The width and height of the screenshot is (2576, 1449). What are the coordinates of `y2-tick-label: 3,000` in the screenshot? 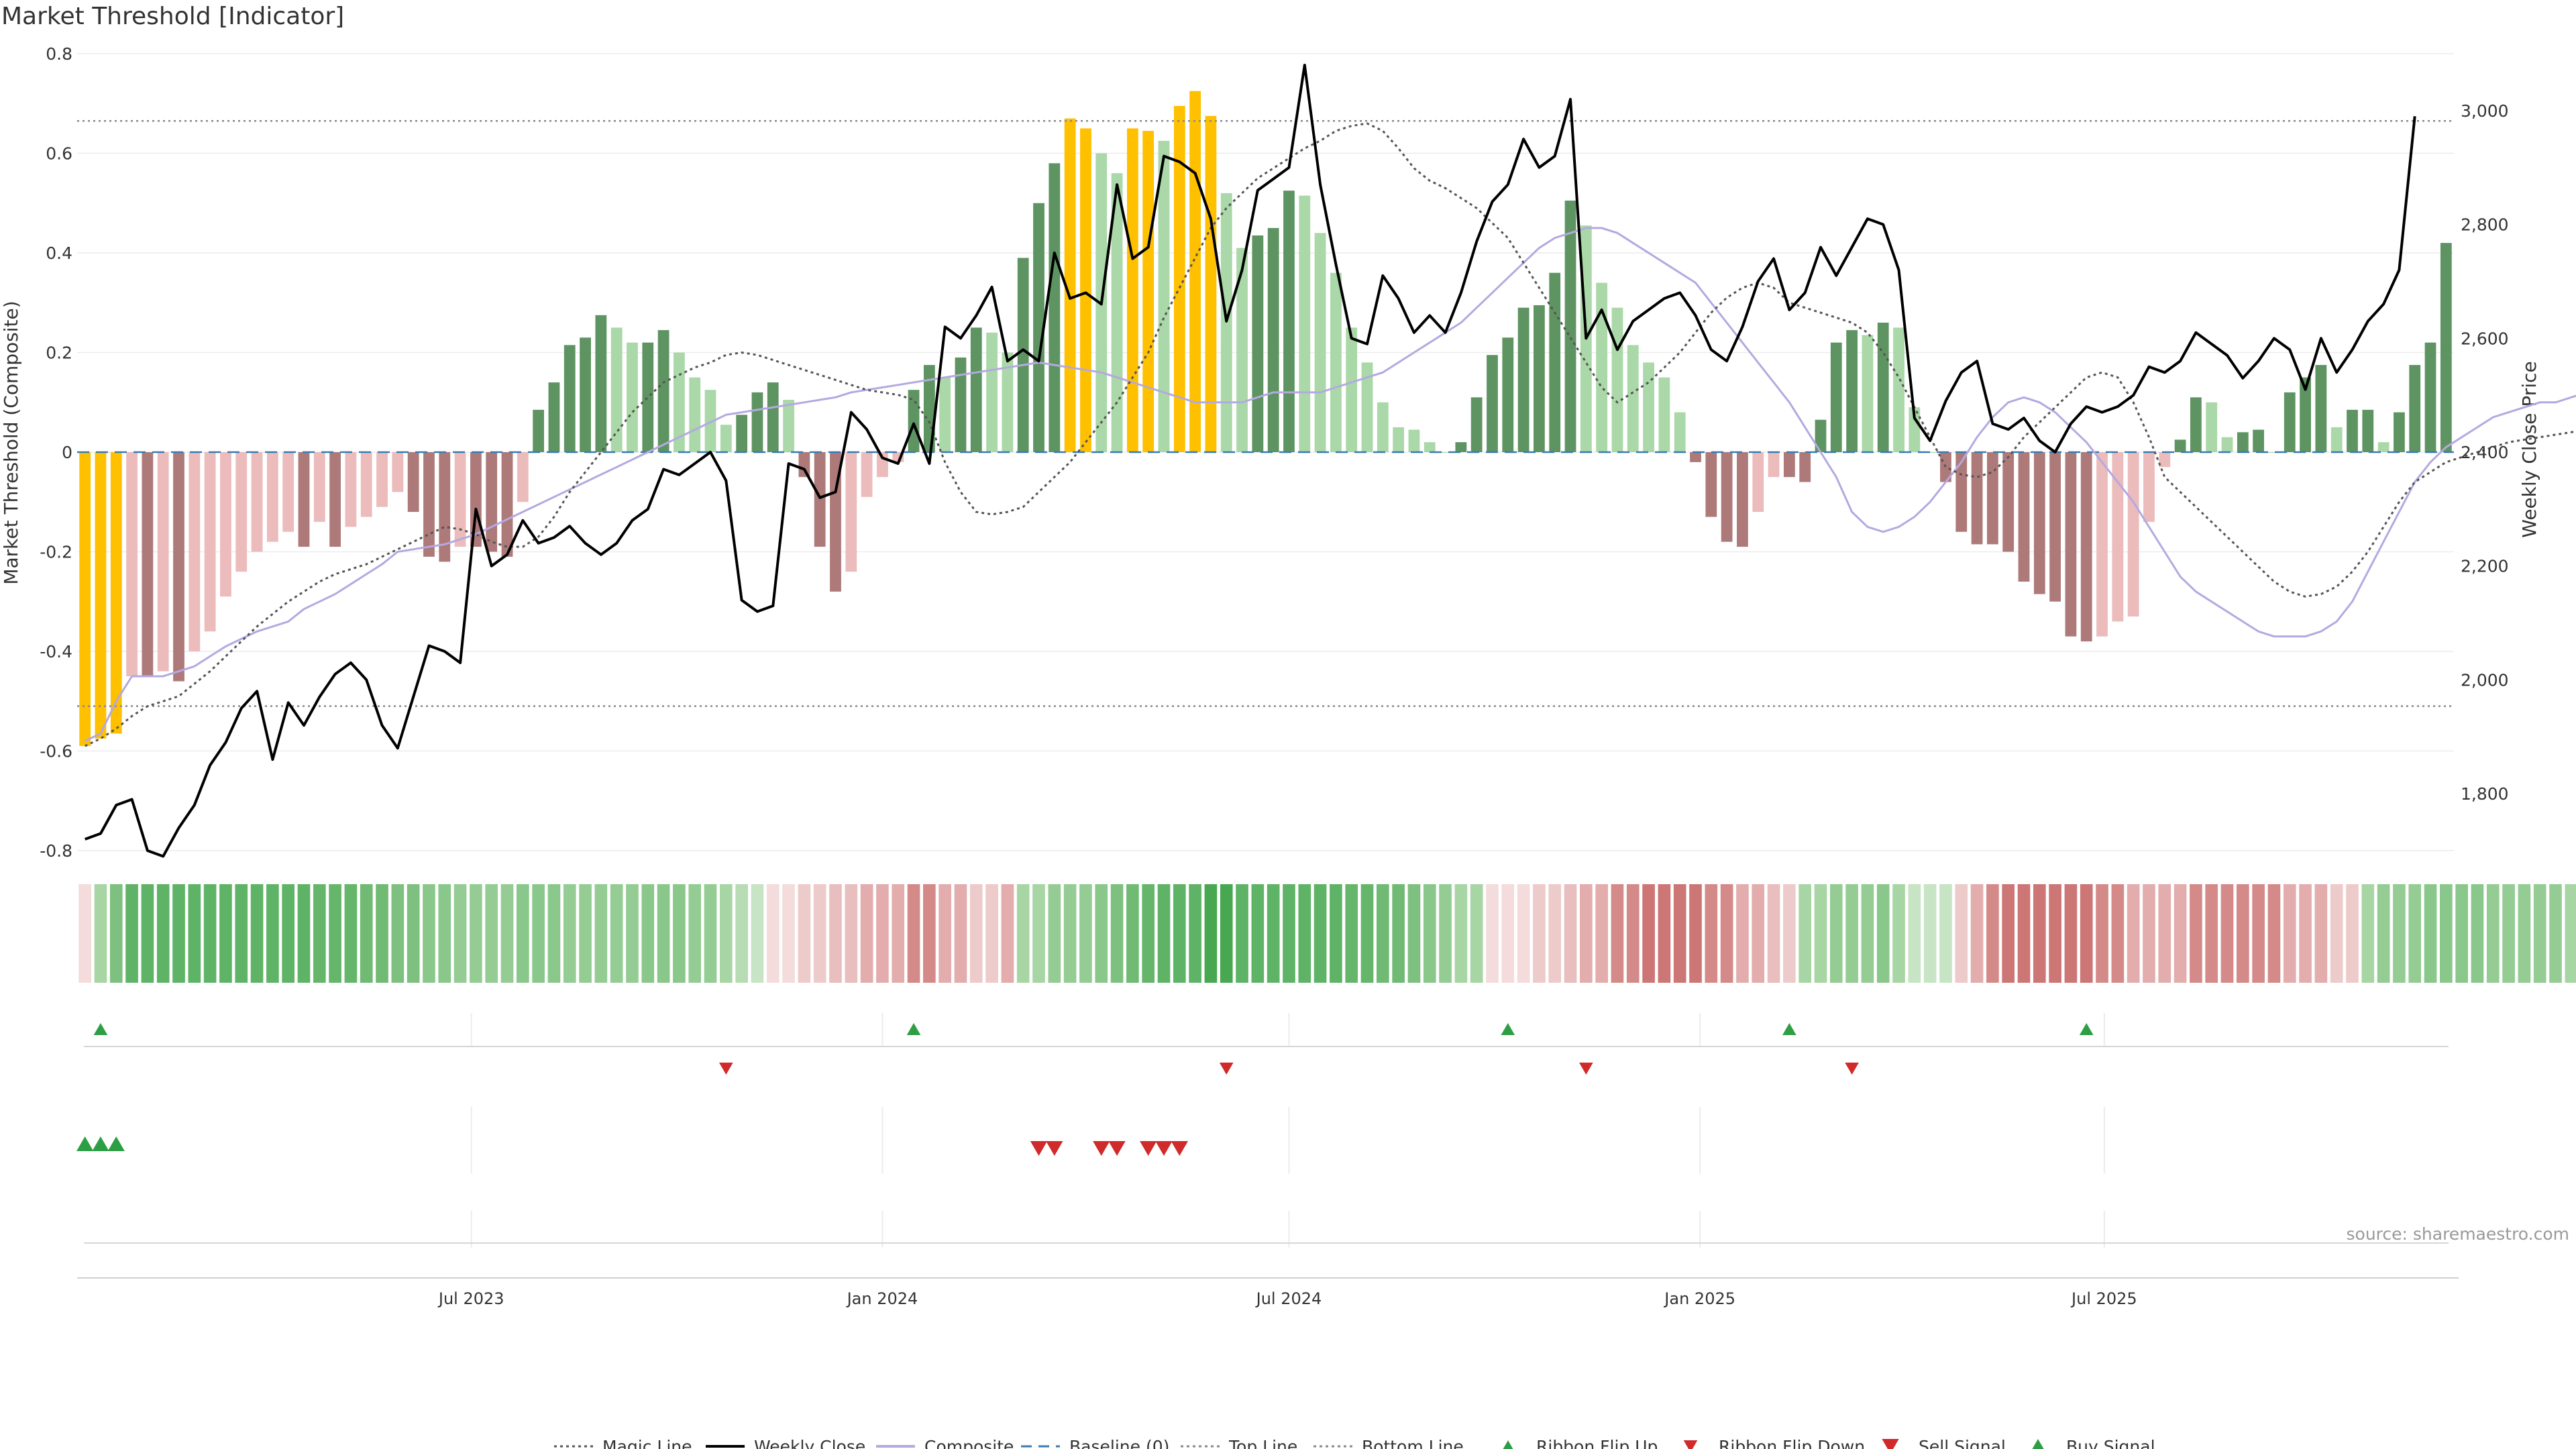 It's located at (2485, 111).